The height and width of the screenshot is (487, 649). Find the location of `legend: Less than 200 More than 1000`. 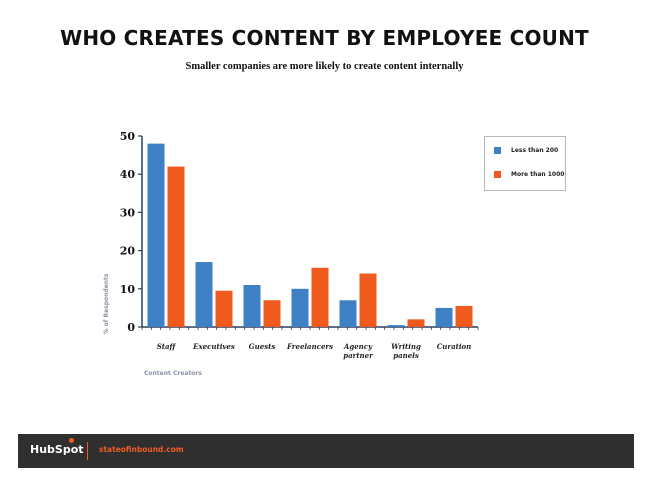

legend: Less than 200 More than 1000 is located at coordinates (525, 163).